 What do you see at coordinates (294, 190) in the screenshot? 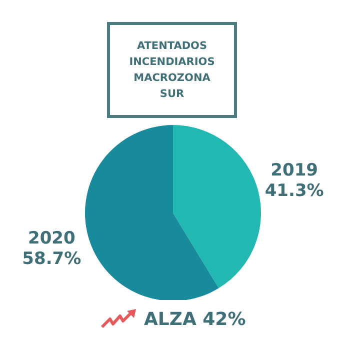
I see `data-label: 41.3%` at bounding box center [294, 190].